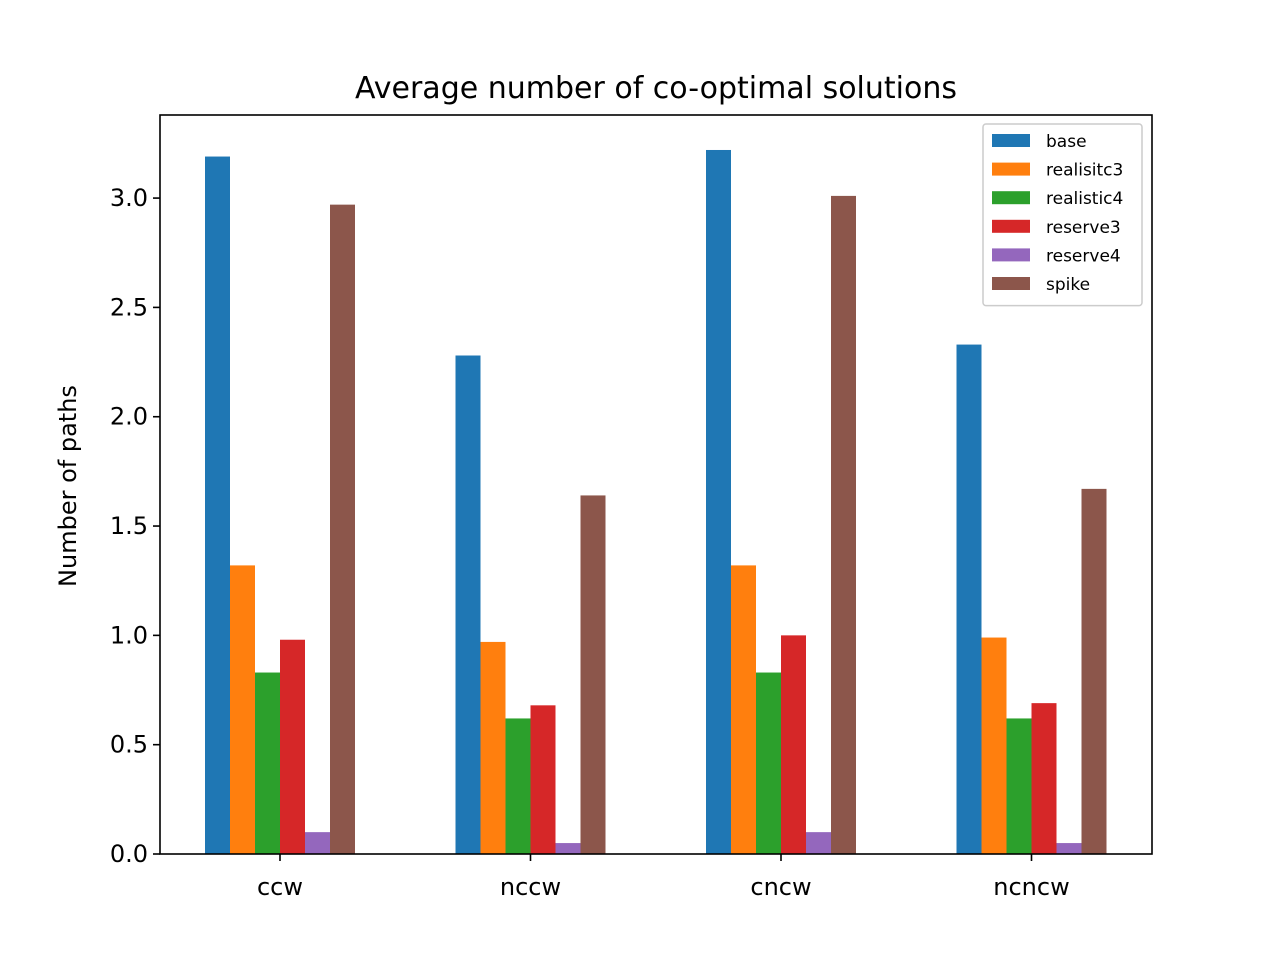  What do you see at coordinates (543, 779) in the screenshot?
I see `bar-reserve3-nccw` at bounding box center [543, 779].